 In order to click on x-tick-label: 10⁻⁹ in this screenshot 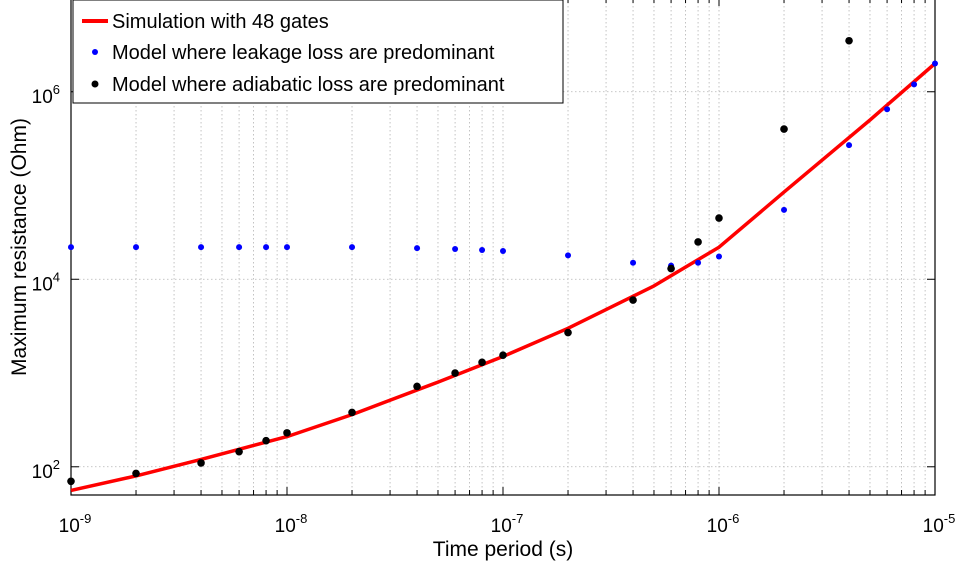, I will do `click(75, 524)`.